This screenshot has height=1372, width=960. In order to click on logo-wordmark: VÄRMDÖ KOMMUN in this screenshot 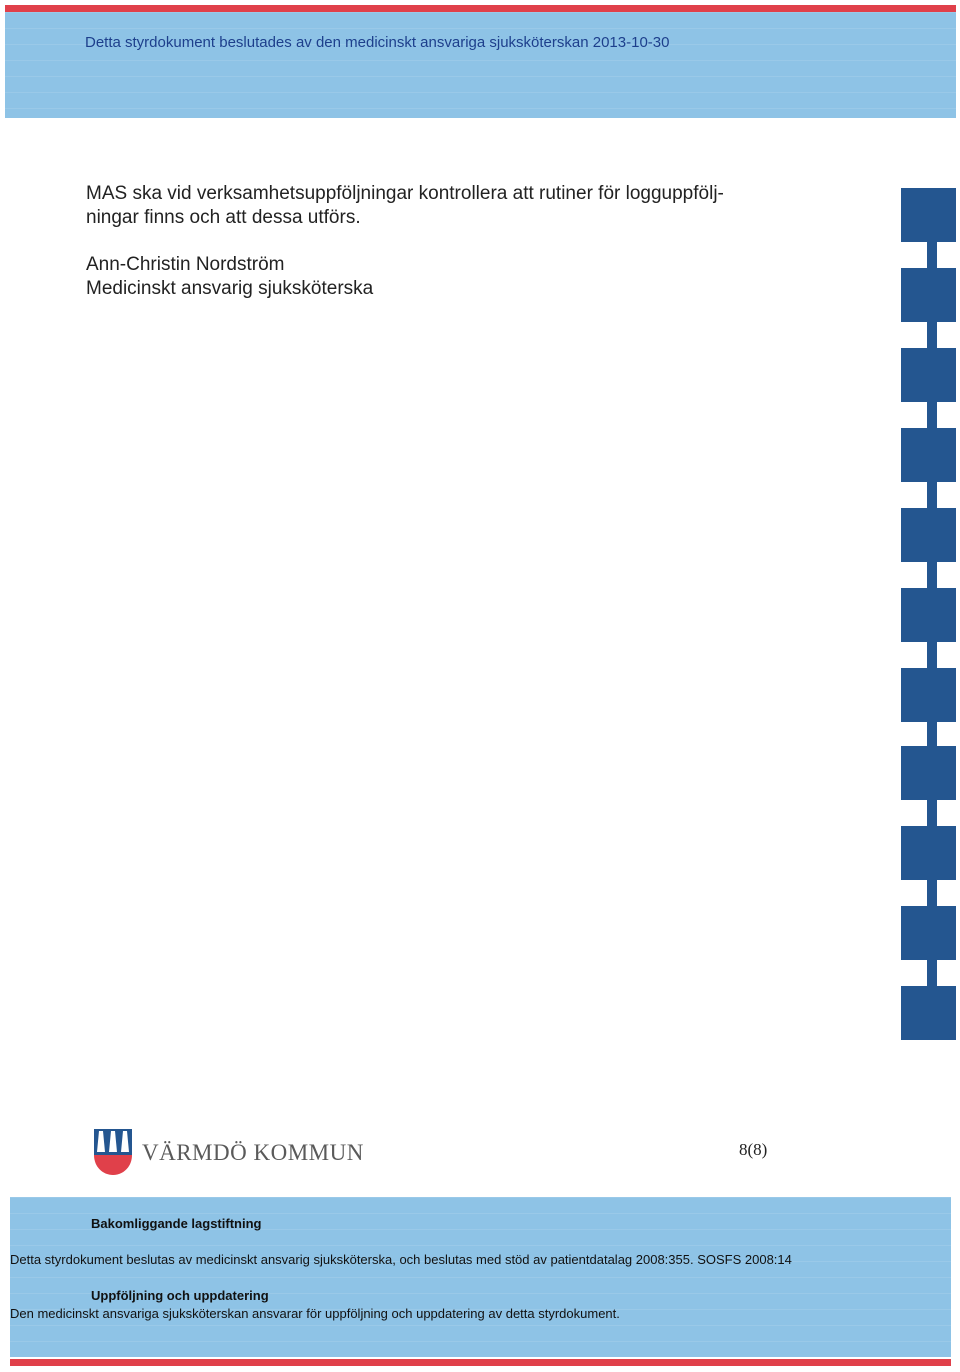, I will do `click(253, 1152)`.